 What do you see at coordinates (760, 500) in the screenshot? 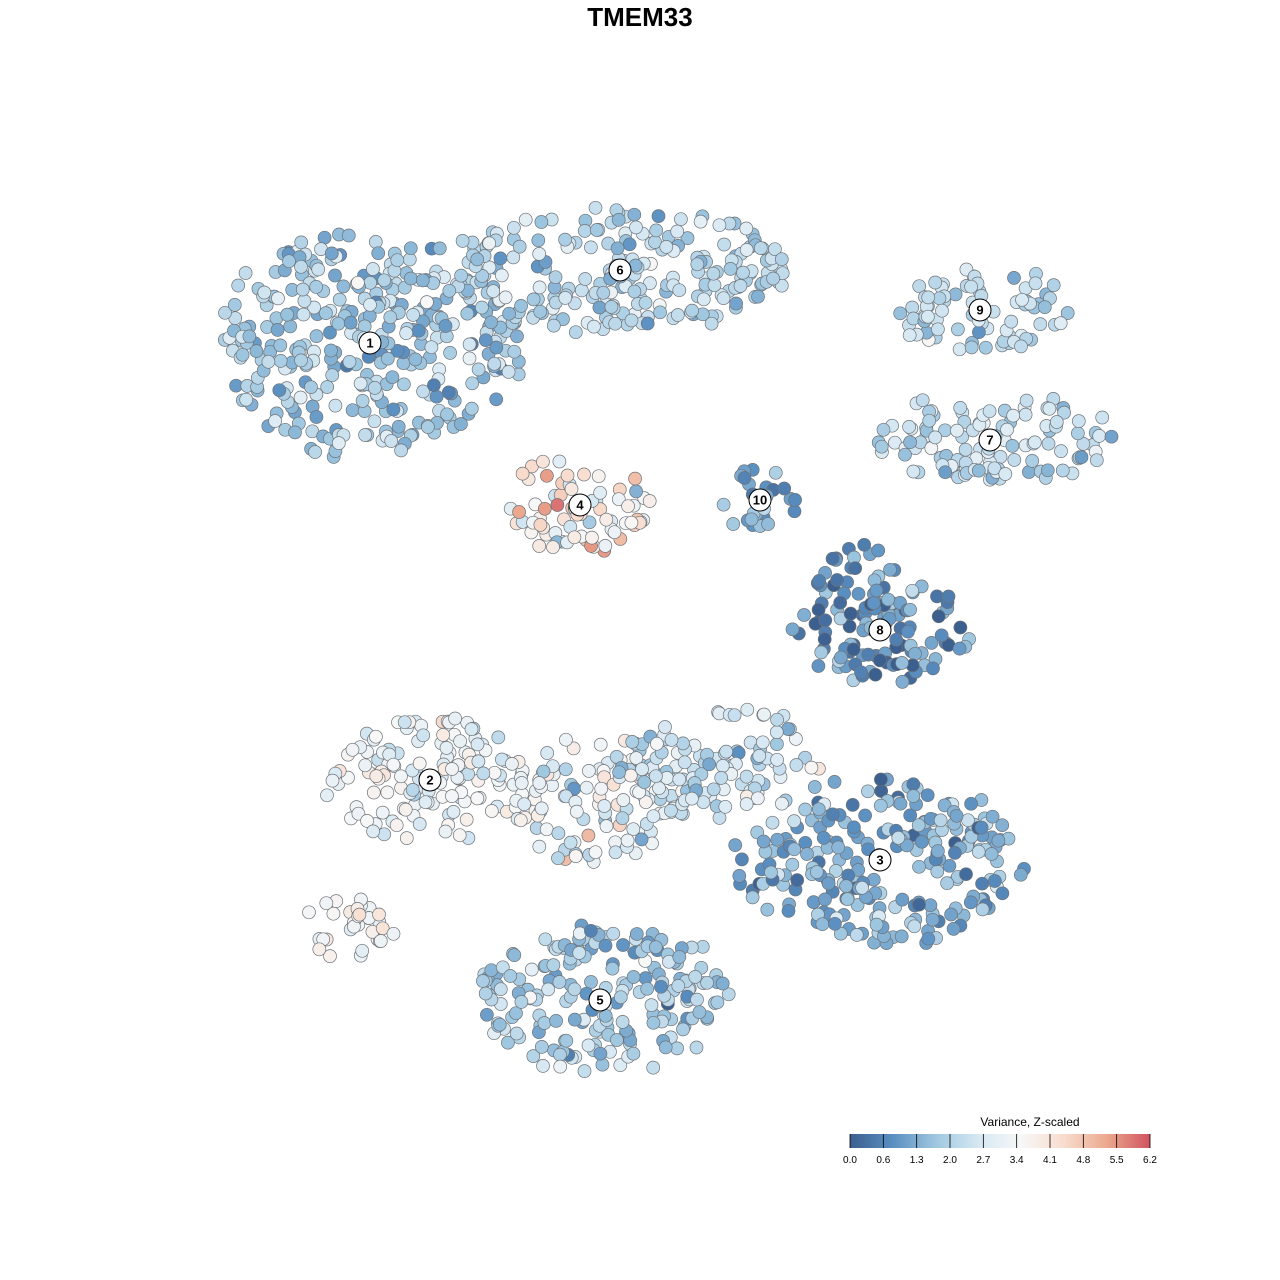
I see `cluster-label-badge` at bounding box center [760, 500].